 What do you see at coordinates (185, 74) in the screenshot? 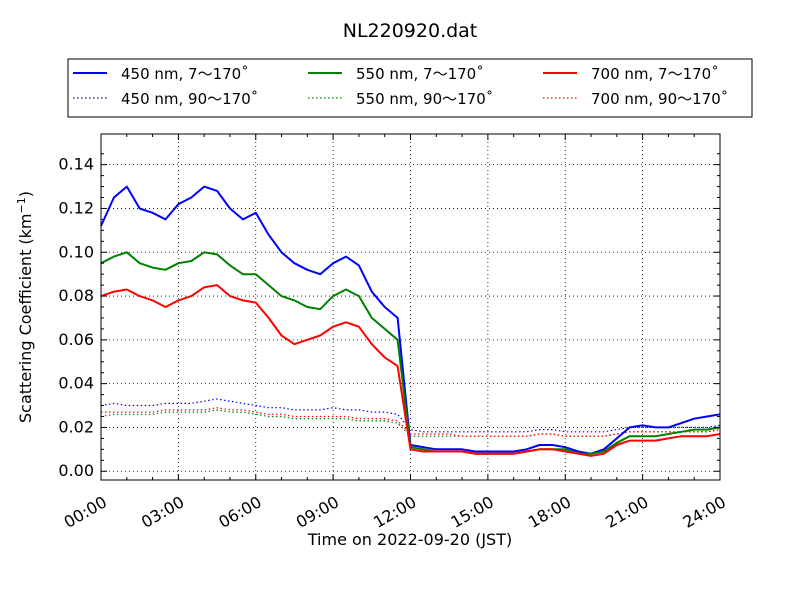
I see `legend-label: 450 nm, 7～170˚` at bounding box center [185, 74].